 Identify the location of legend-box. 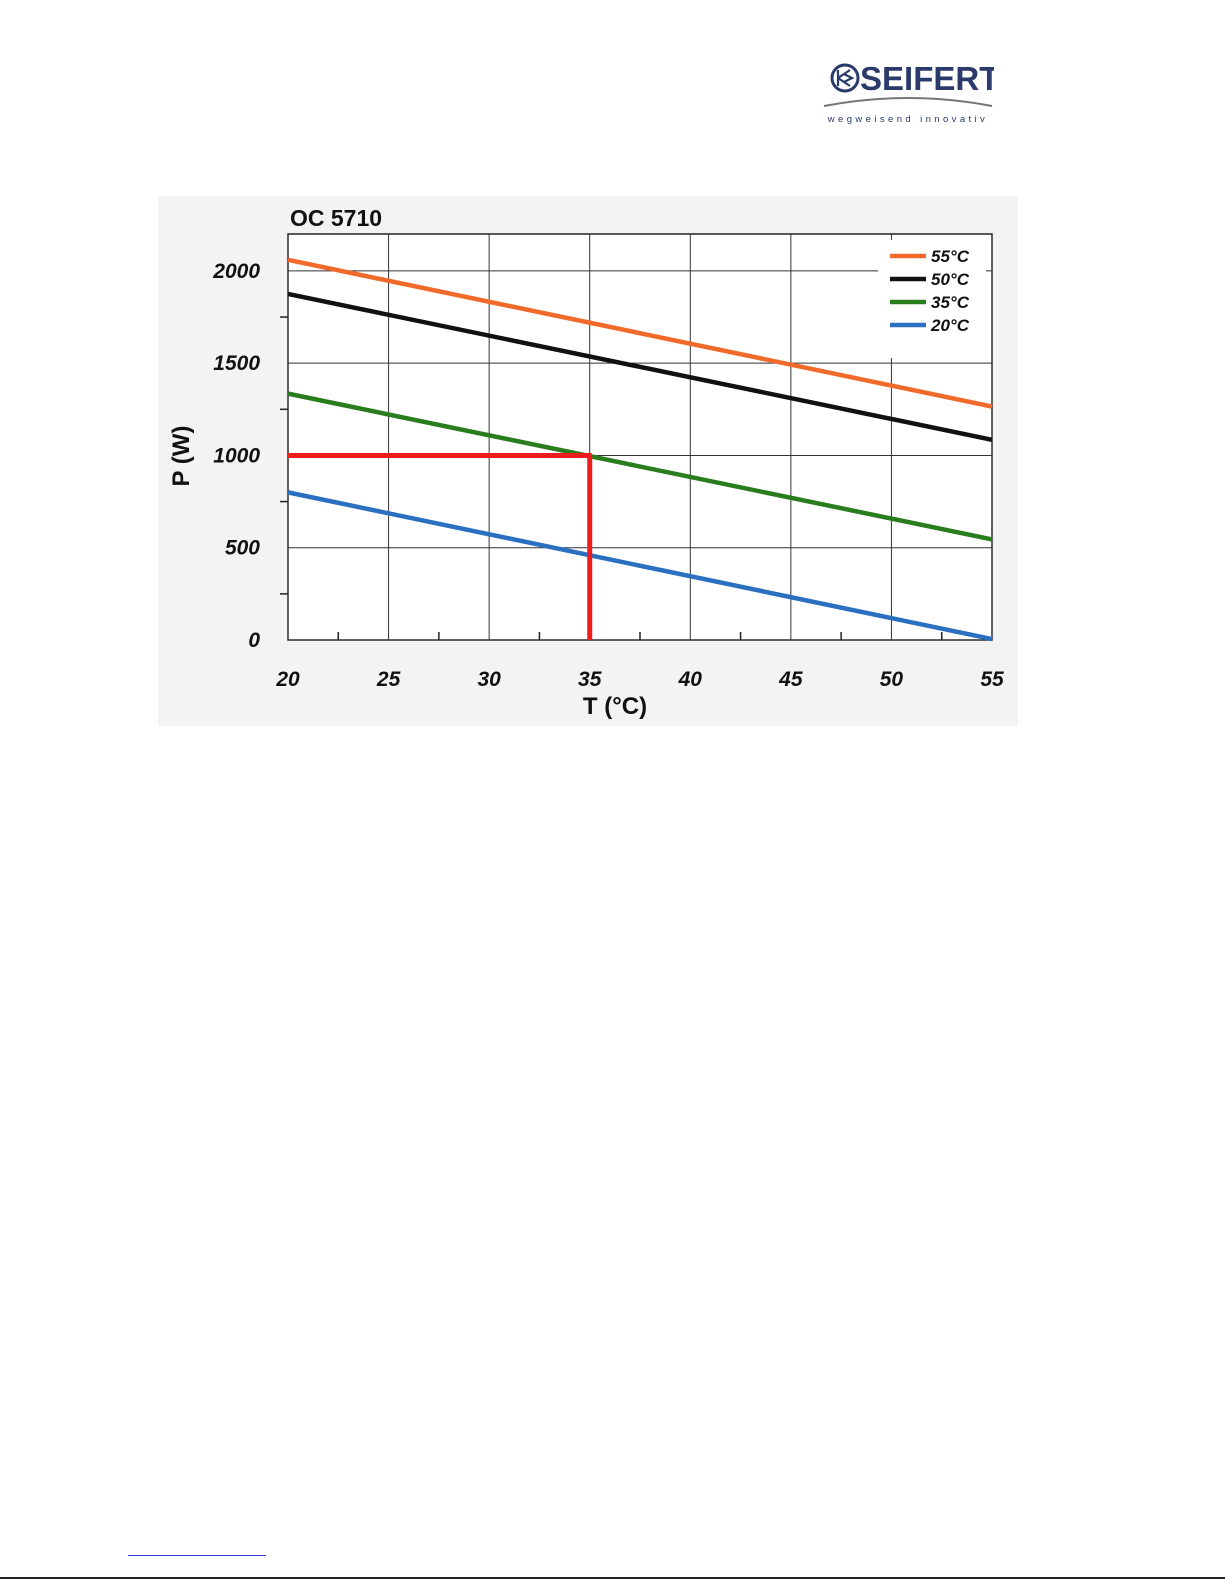
(932, 299).